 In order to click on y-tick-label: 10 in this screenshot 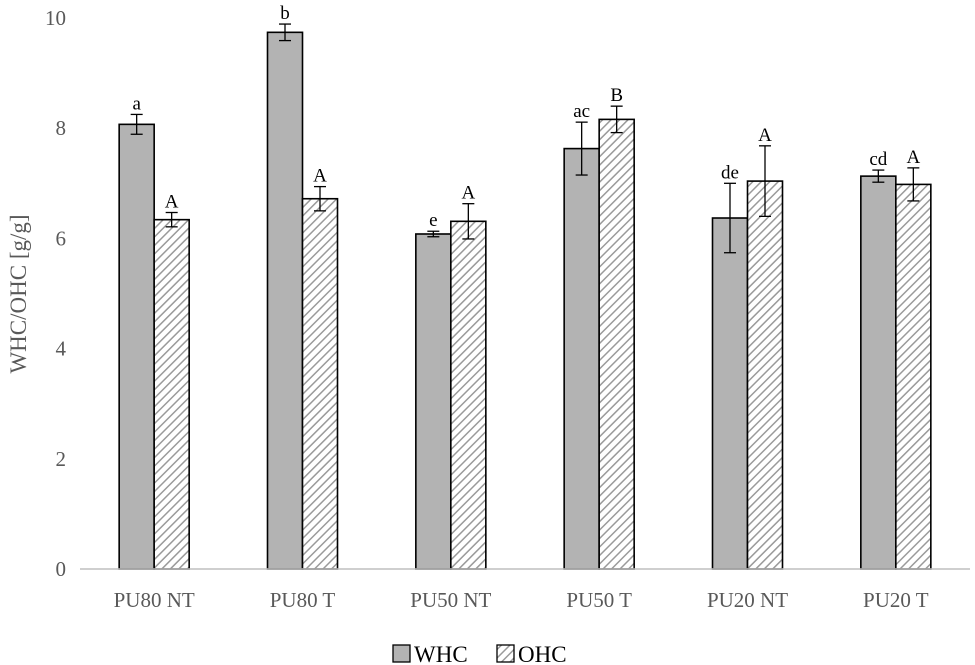, I will do `click(55, 18)`.